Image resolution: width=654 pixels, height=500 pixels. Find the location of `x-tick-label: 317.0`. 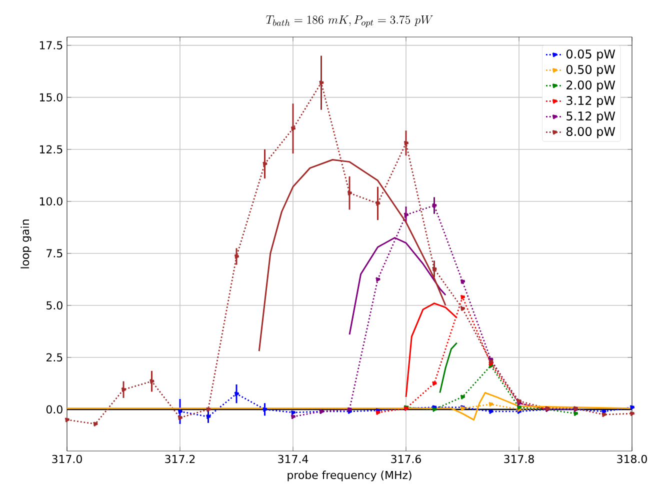

x-tick-label: 317.0 is located at coordinates (67, 459).